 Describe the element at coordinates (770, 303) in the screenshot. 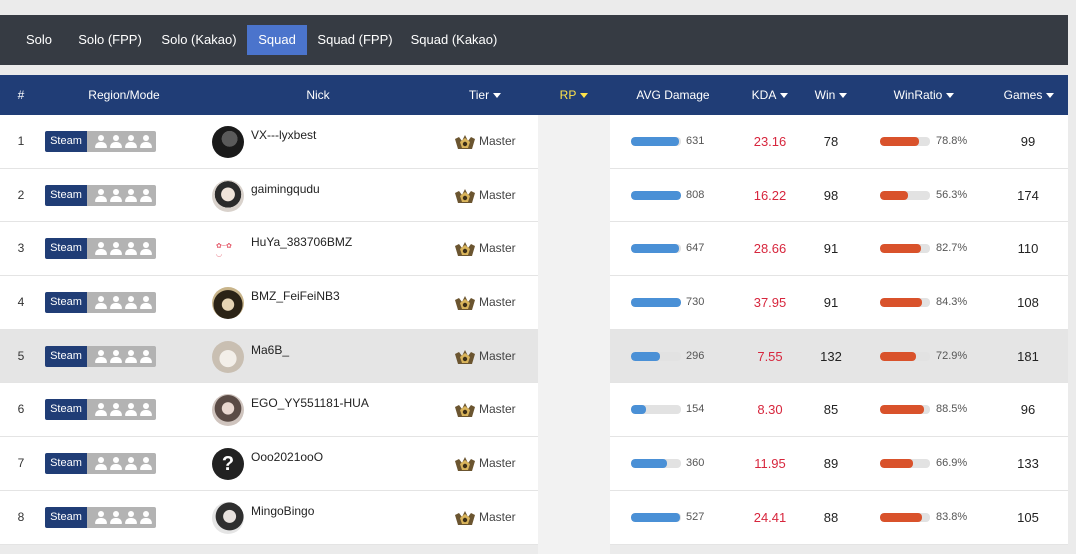

I see `kda-value: 37.95` at that location.